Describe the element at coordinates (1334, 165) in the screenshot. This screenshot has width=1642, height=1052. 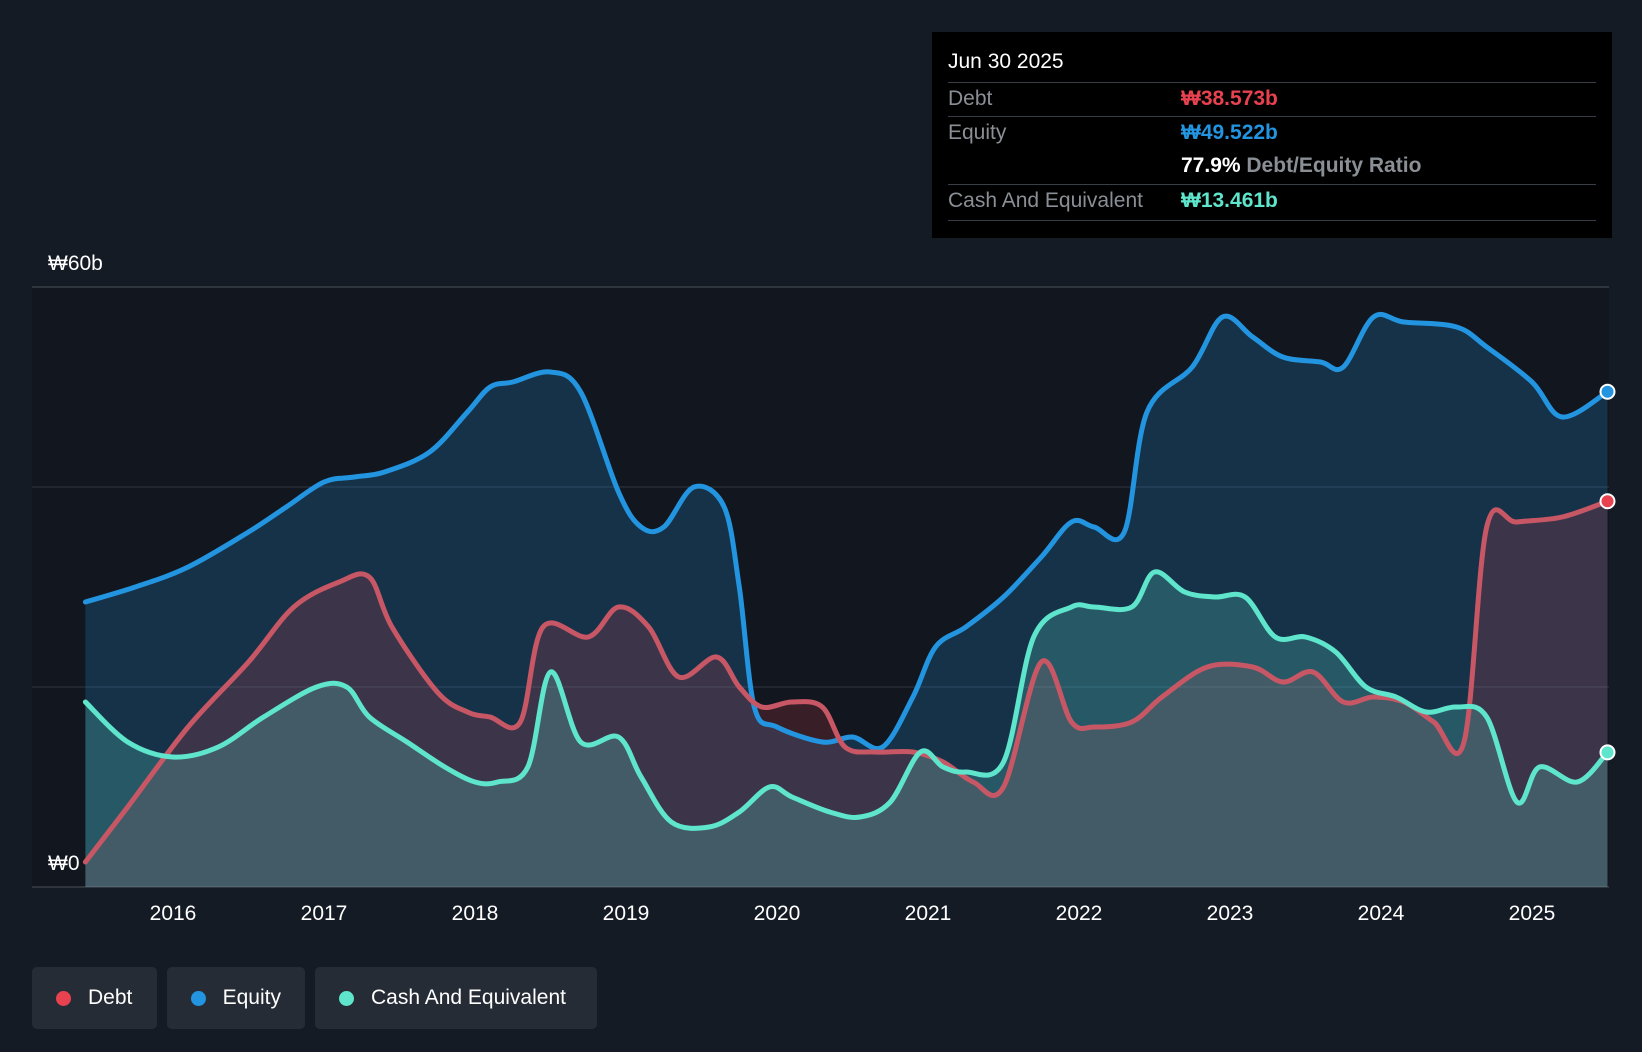
I see `ratio-label: Debt/Equity Ratio` at that location.